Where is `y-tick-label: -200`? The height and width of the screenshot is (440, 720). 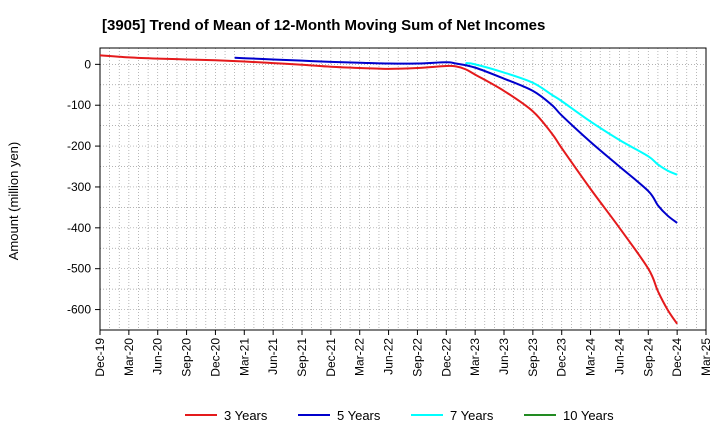 y-tick-label: -200 is located at coordinates (79, 146).